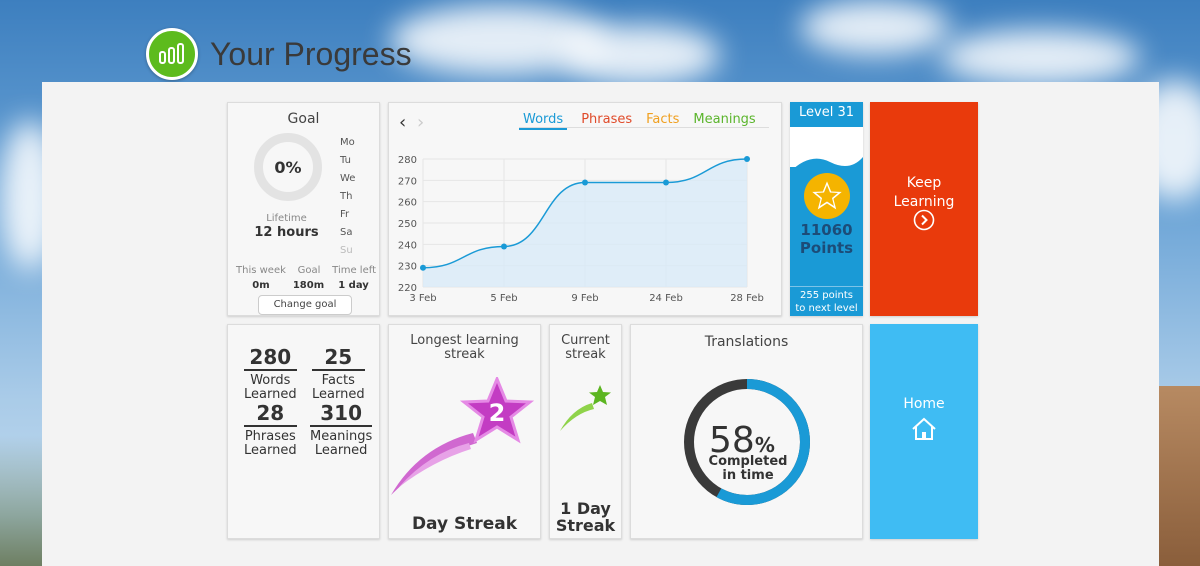  What do you see at coordinates (346, 232) in the screenshot?
I see `weekday-sa: Sa` at bounding box center [346, 232].